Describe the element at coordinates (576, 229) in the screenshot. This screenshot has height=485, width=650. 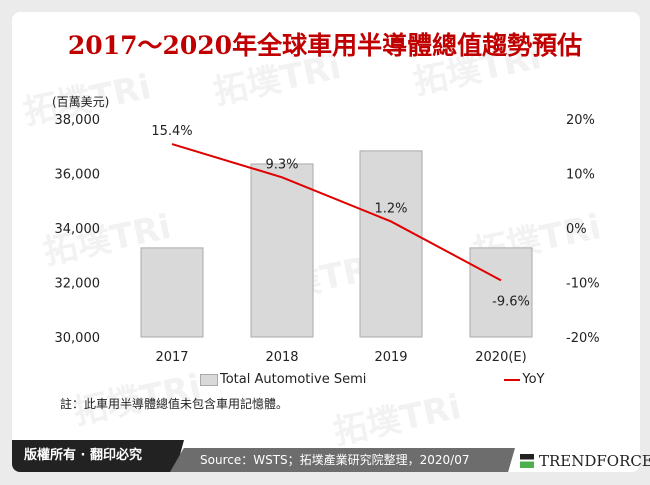
I see `right-tick-label: 0%` at that location.